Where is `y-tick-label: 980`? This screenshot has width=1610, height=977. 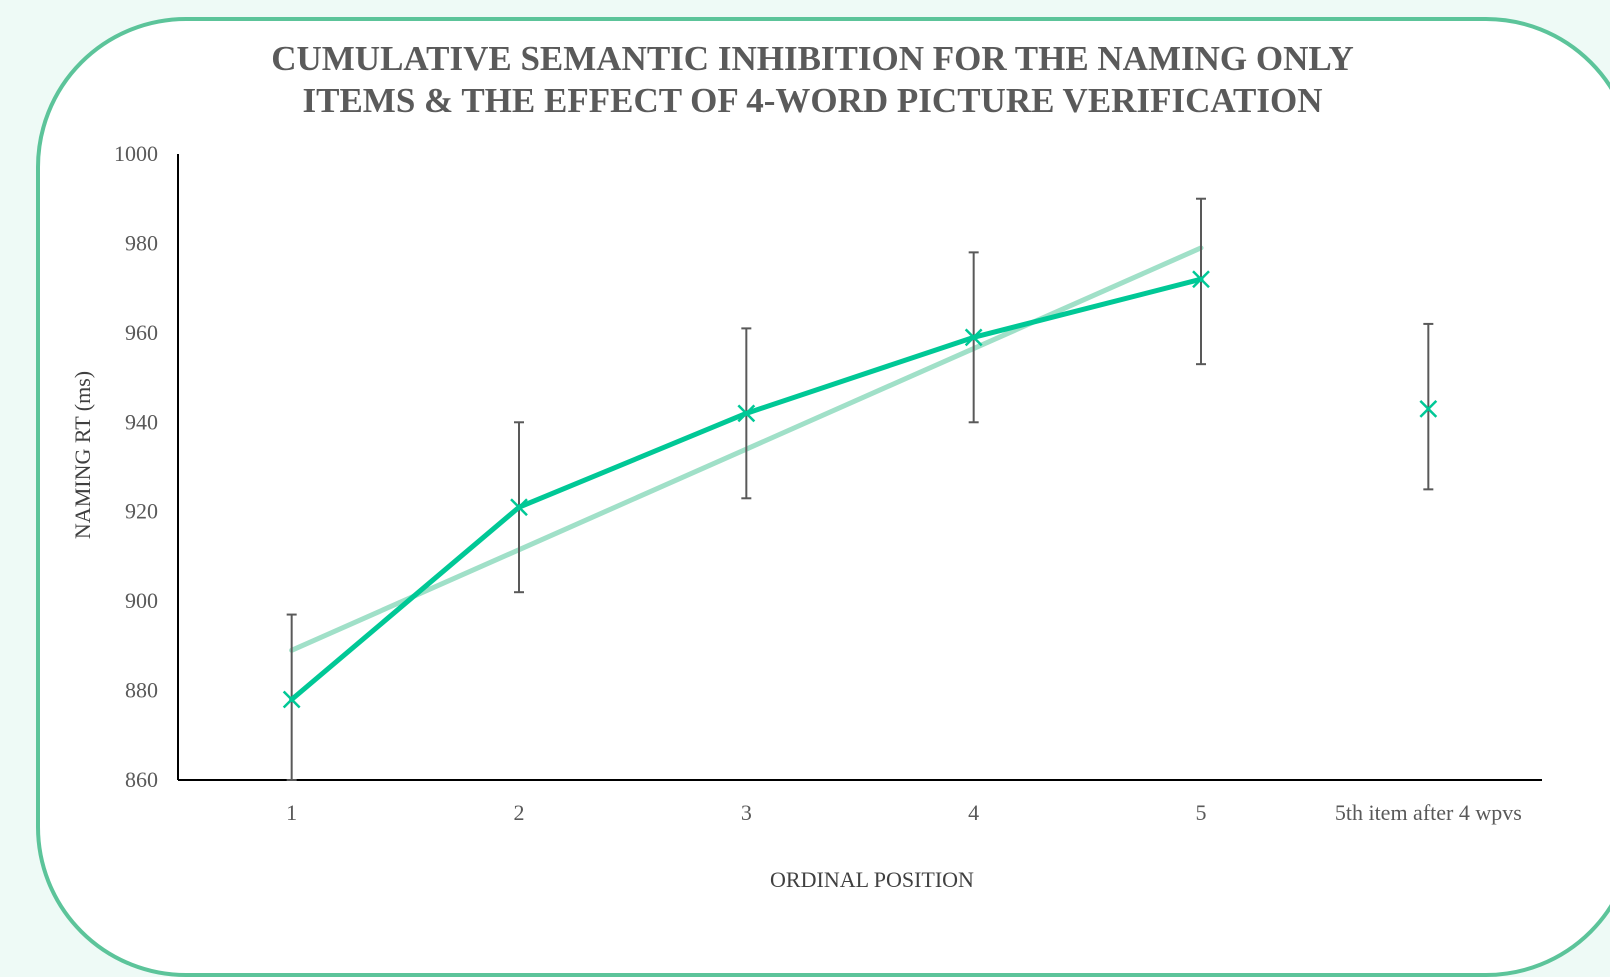
y-tick-label: 980 is located at coordinates (141, 242).